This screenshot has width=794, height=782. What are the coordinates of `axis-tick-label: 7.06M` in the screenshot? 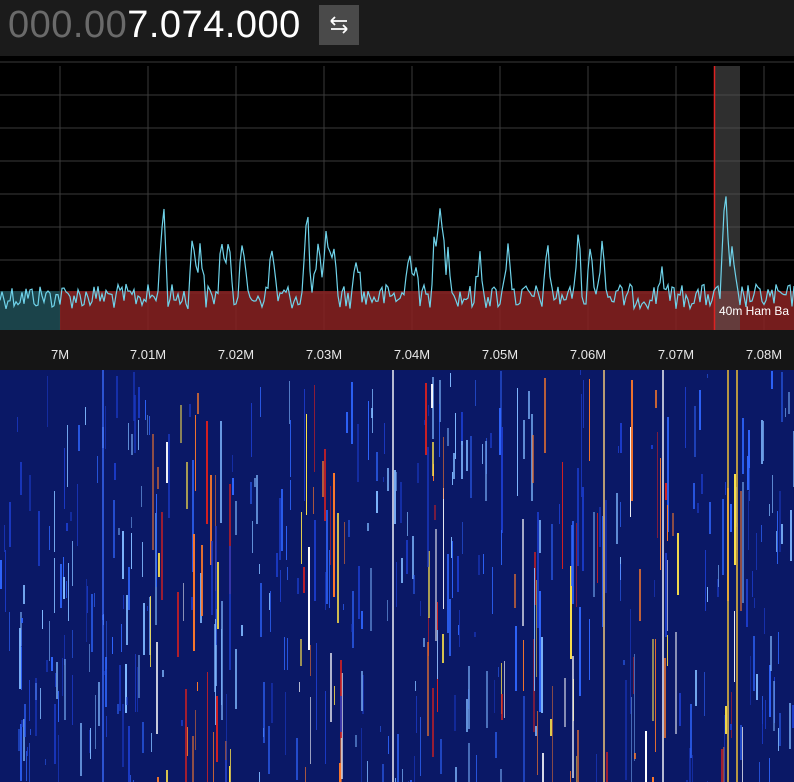 It's located at (588, 354).